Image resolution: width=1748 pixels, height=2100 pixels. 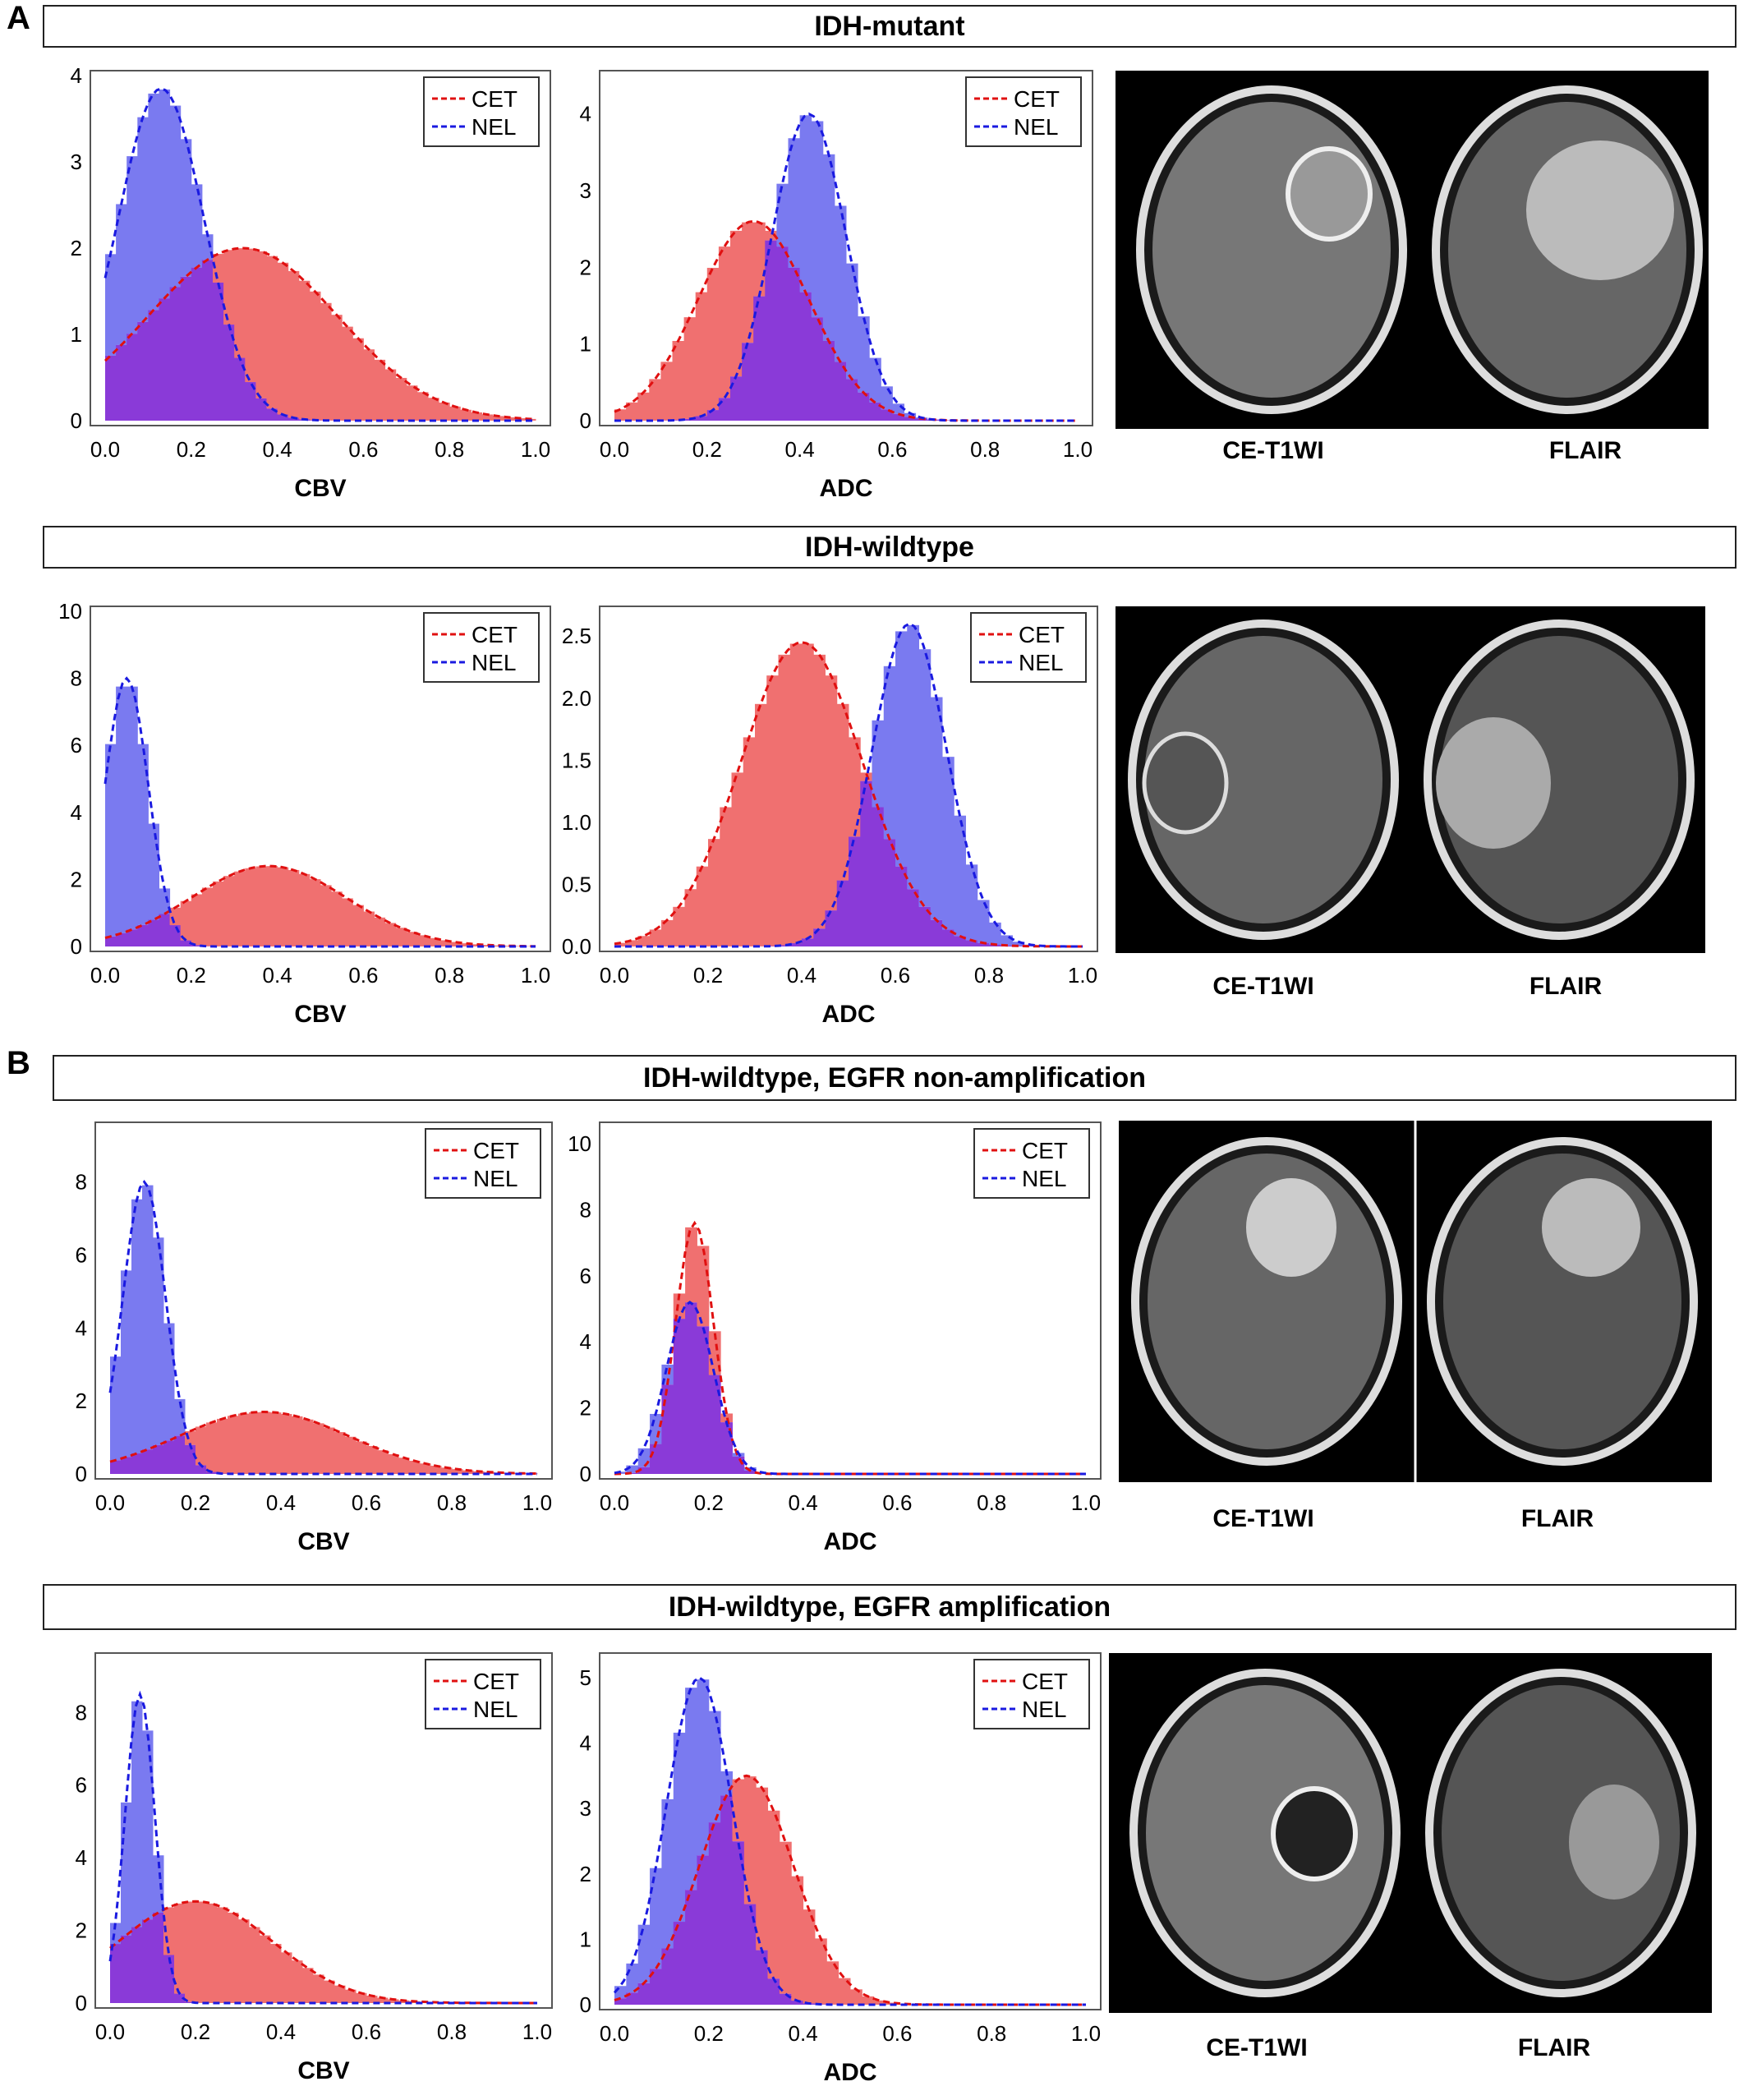 I want to click on x-tick-label: 0.8, so click(x=452, y=2031).